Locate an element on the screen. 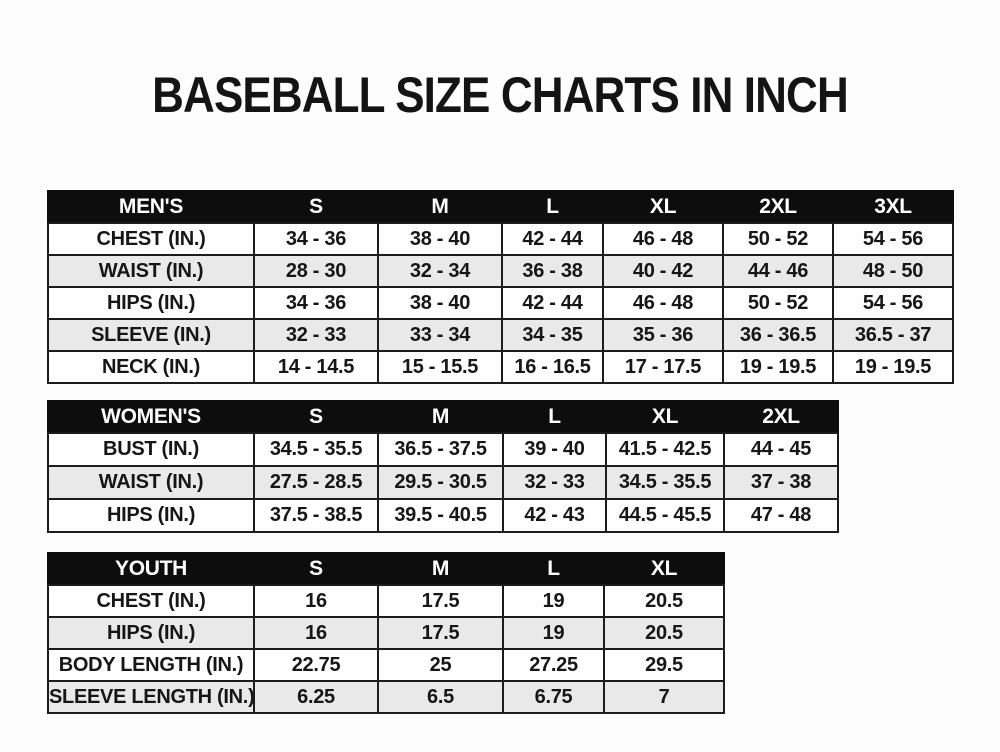  value-cell: 34 - 35 is located at coordinates (552, 335).